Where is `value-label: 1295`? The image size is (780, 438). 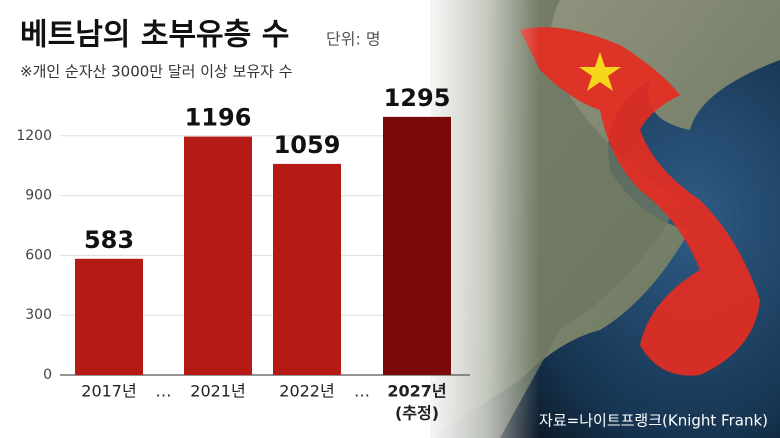
value-label: 1295 is located at coordinates (417, 98).